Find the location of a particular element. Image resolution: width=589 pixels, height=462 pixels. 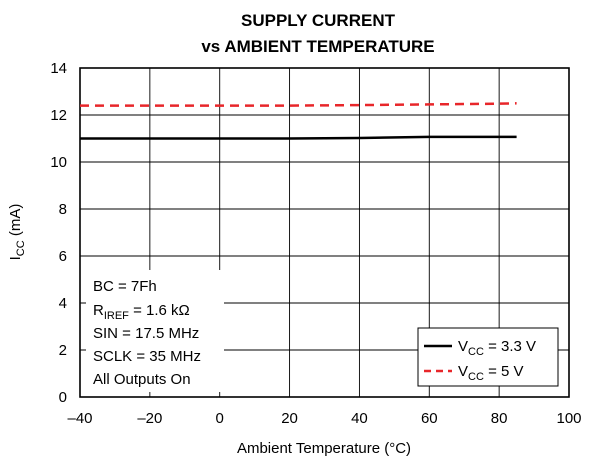

legend-label-vcc-3v3-sub: CC is located at coordinates (476, 352).